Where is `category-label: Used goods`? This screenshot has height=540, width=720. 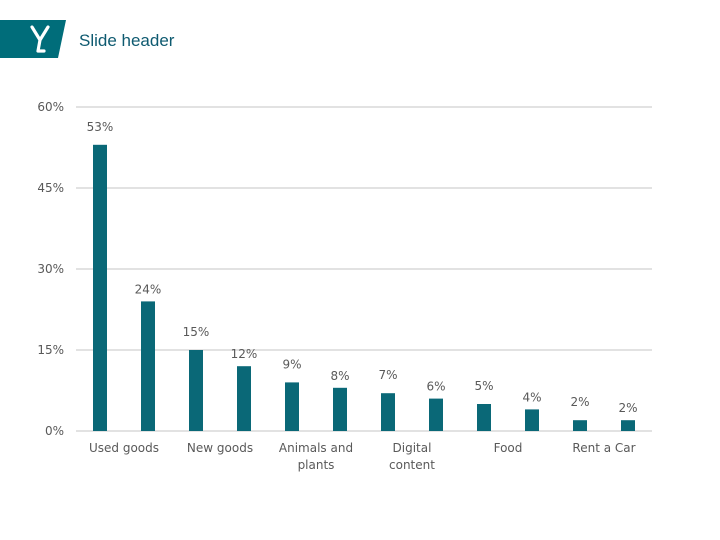 category-label: Used goods is located at coordinates (124, 448).